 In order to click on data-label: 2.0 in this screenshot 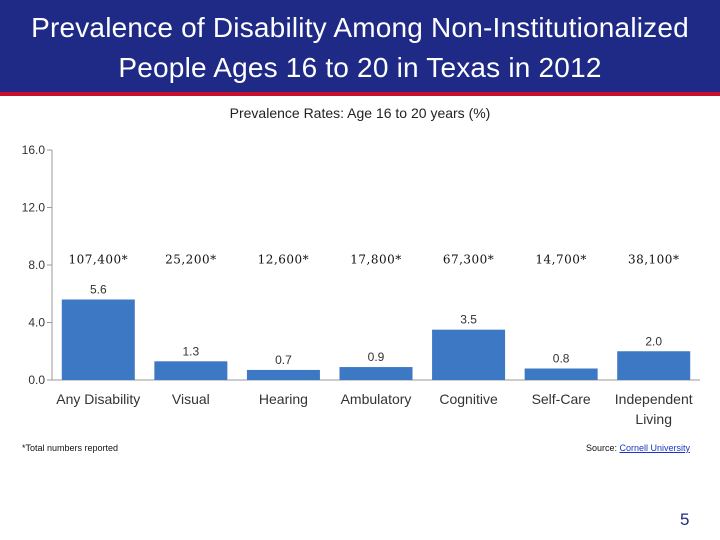, I will do `click(653, 341)`.